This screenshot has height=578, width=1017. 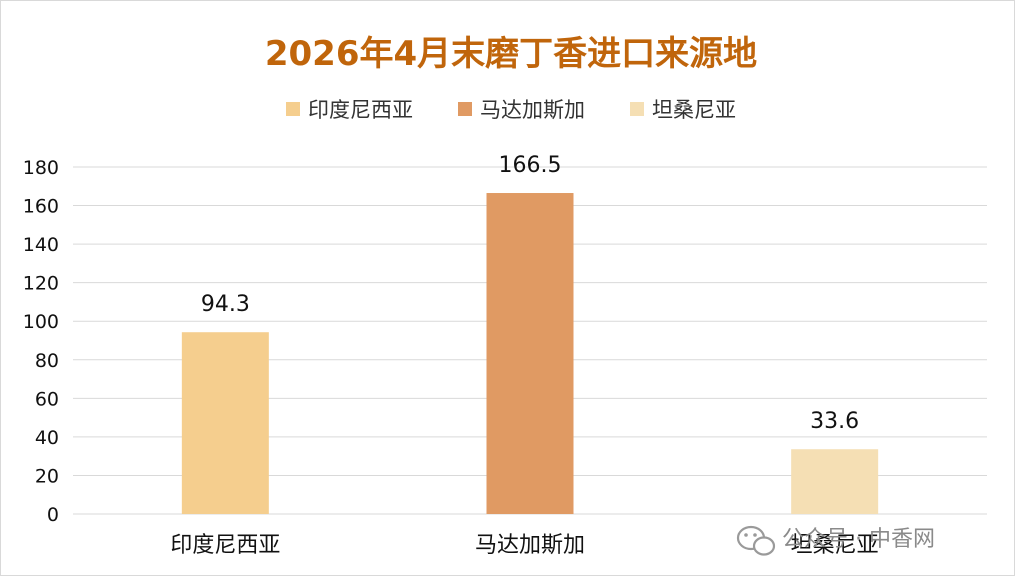 I want to click on legend-item: 印度尼西亚, so click(x=349, y=110).